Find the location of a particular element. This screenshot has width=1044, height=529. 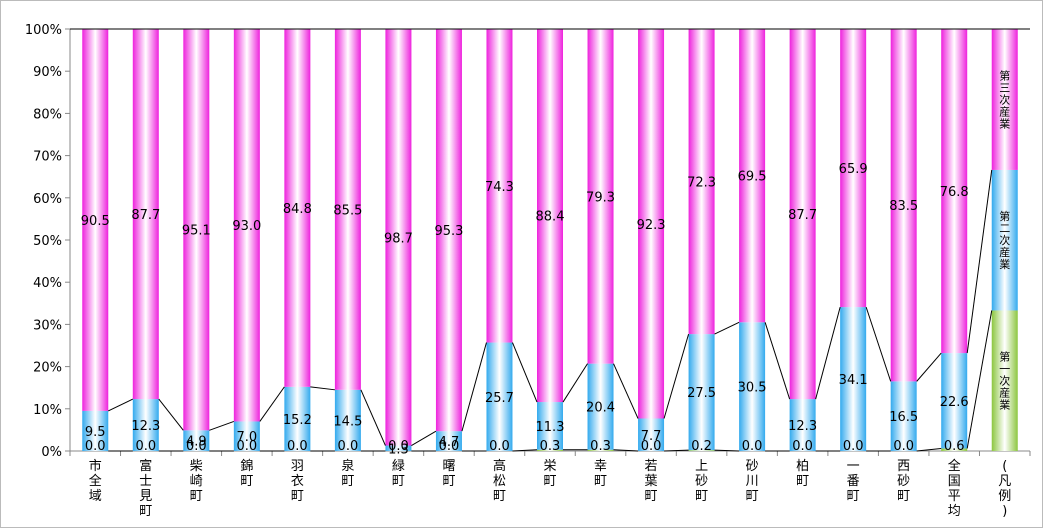

data-label: 15.2 is located at coordinates (297, 420).